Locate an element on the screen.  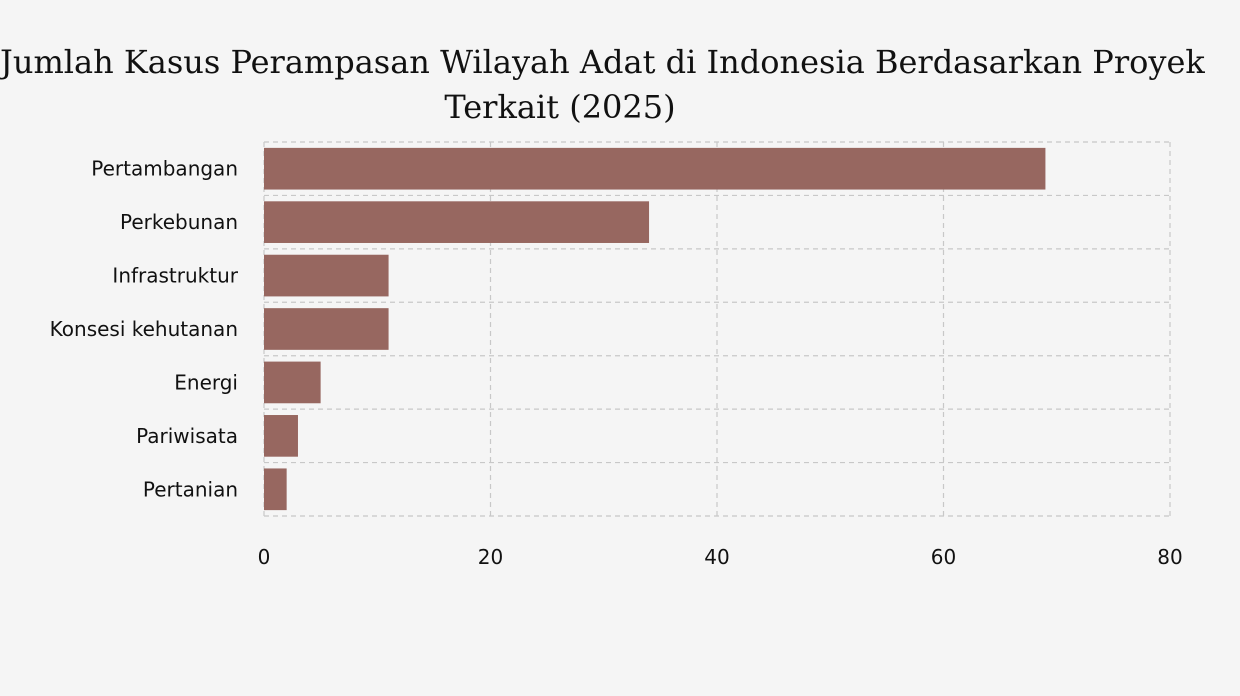
x-tick-label: 20 is located at coordinates (490, 557).